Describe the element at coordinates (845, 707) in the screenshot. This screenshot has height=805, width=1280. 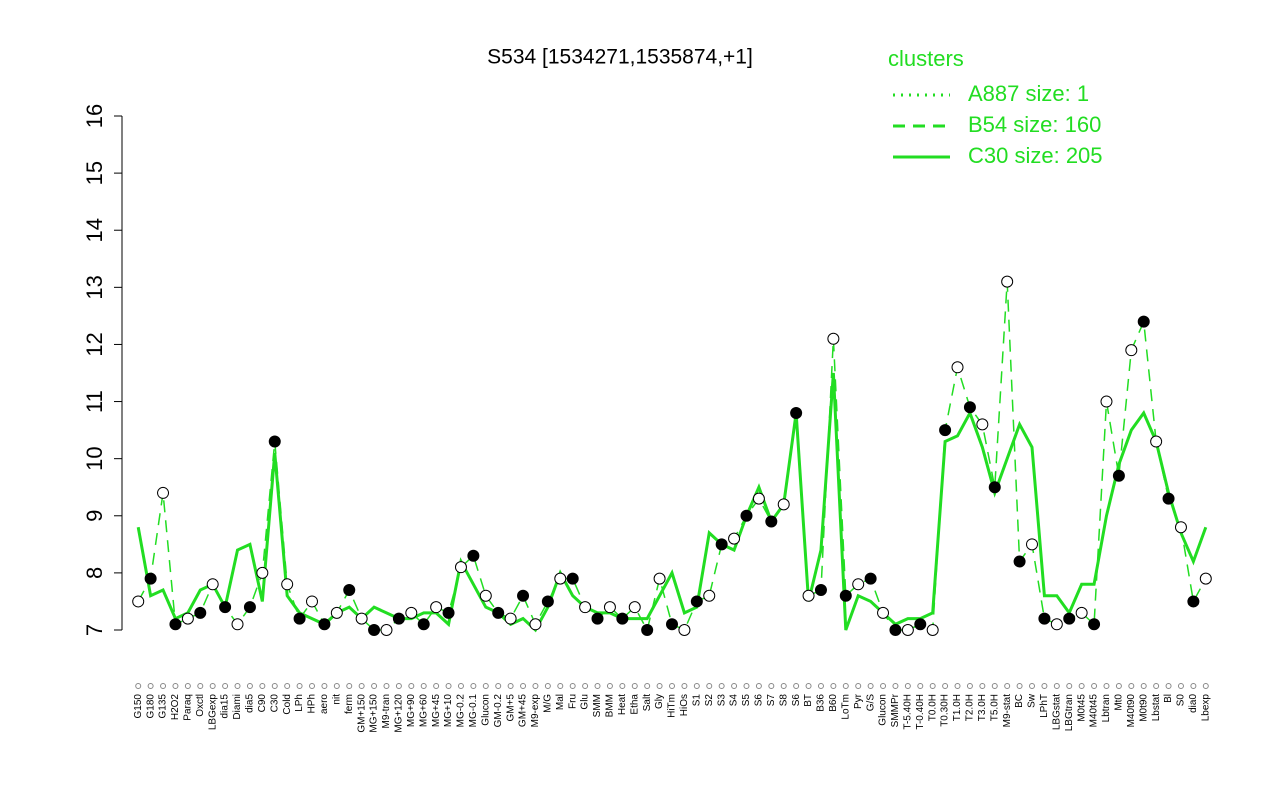
I see `x-tick-label: LoTm` at that location.